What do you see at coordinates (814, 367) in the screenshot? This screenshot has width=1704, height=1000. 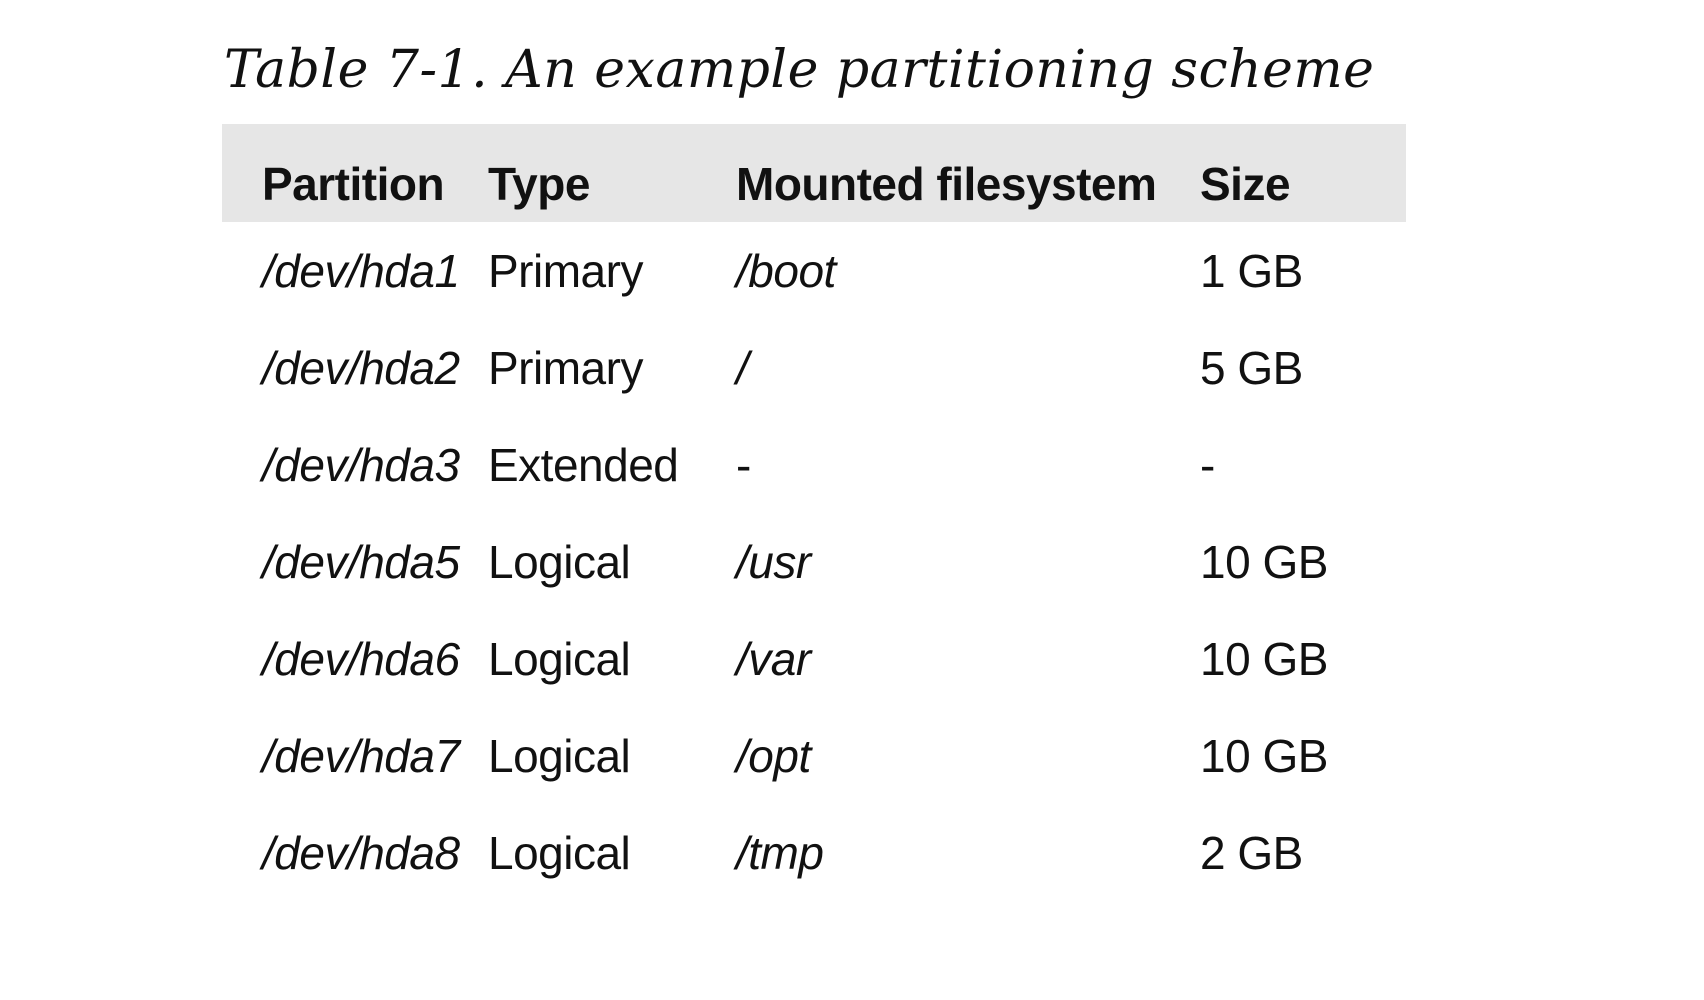 I see `table-row: /dev/hda2 Primary / 5 GB` at bounding box center [814, 367].